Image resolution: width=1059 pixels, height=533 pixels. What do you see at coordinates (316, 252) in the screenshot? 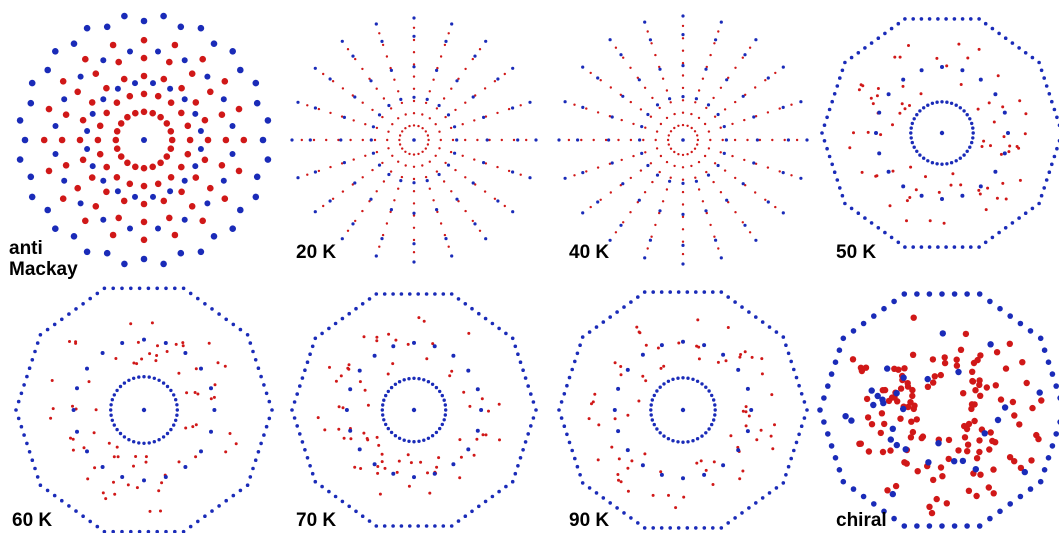
I see `label-20k: 20 K` at bounding box center [316, 252].